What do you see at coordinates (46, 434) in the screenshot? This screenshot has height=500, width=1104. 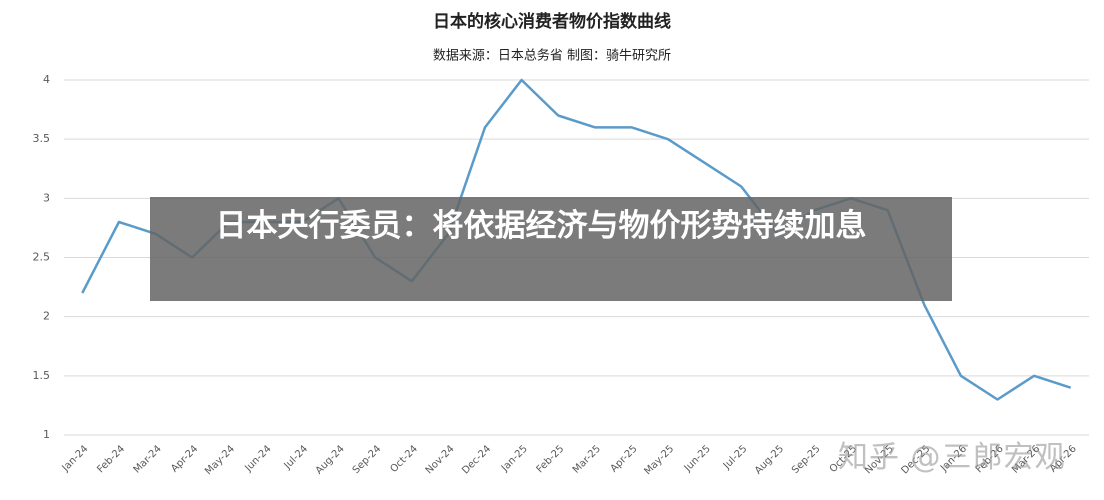 I see `y-tick-label: 1` at bounding box center [46, 434].